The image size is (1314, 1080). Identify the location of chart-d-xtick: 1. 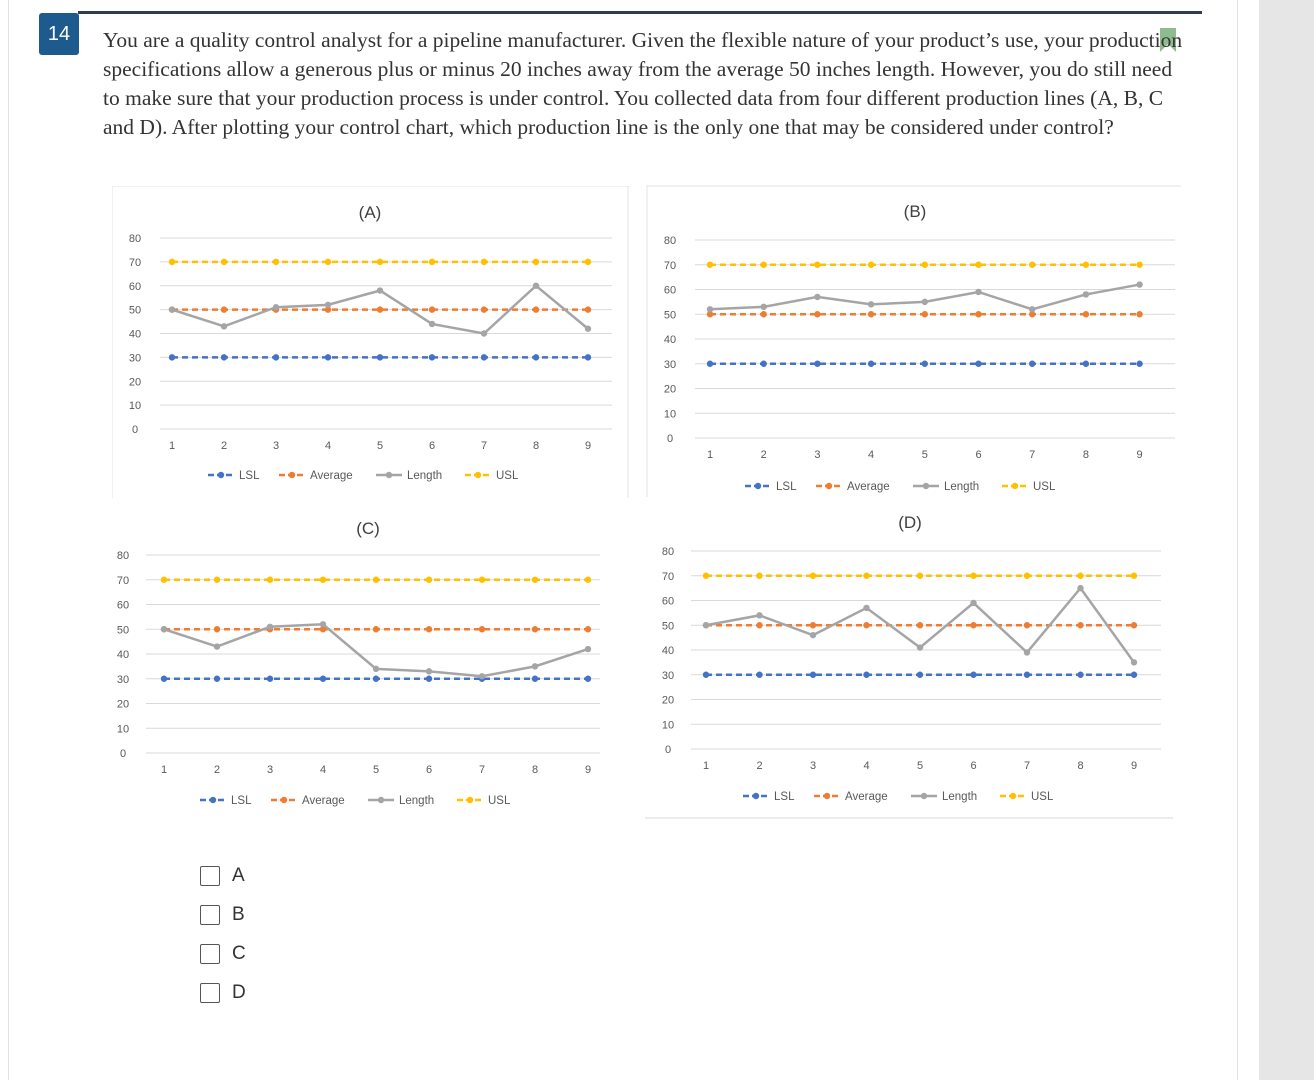
(706, 766).